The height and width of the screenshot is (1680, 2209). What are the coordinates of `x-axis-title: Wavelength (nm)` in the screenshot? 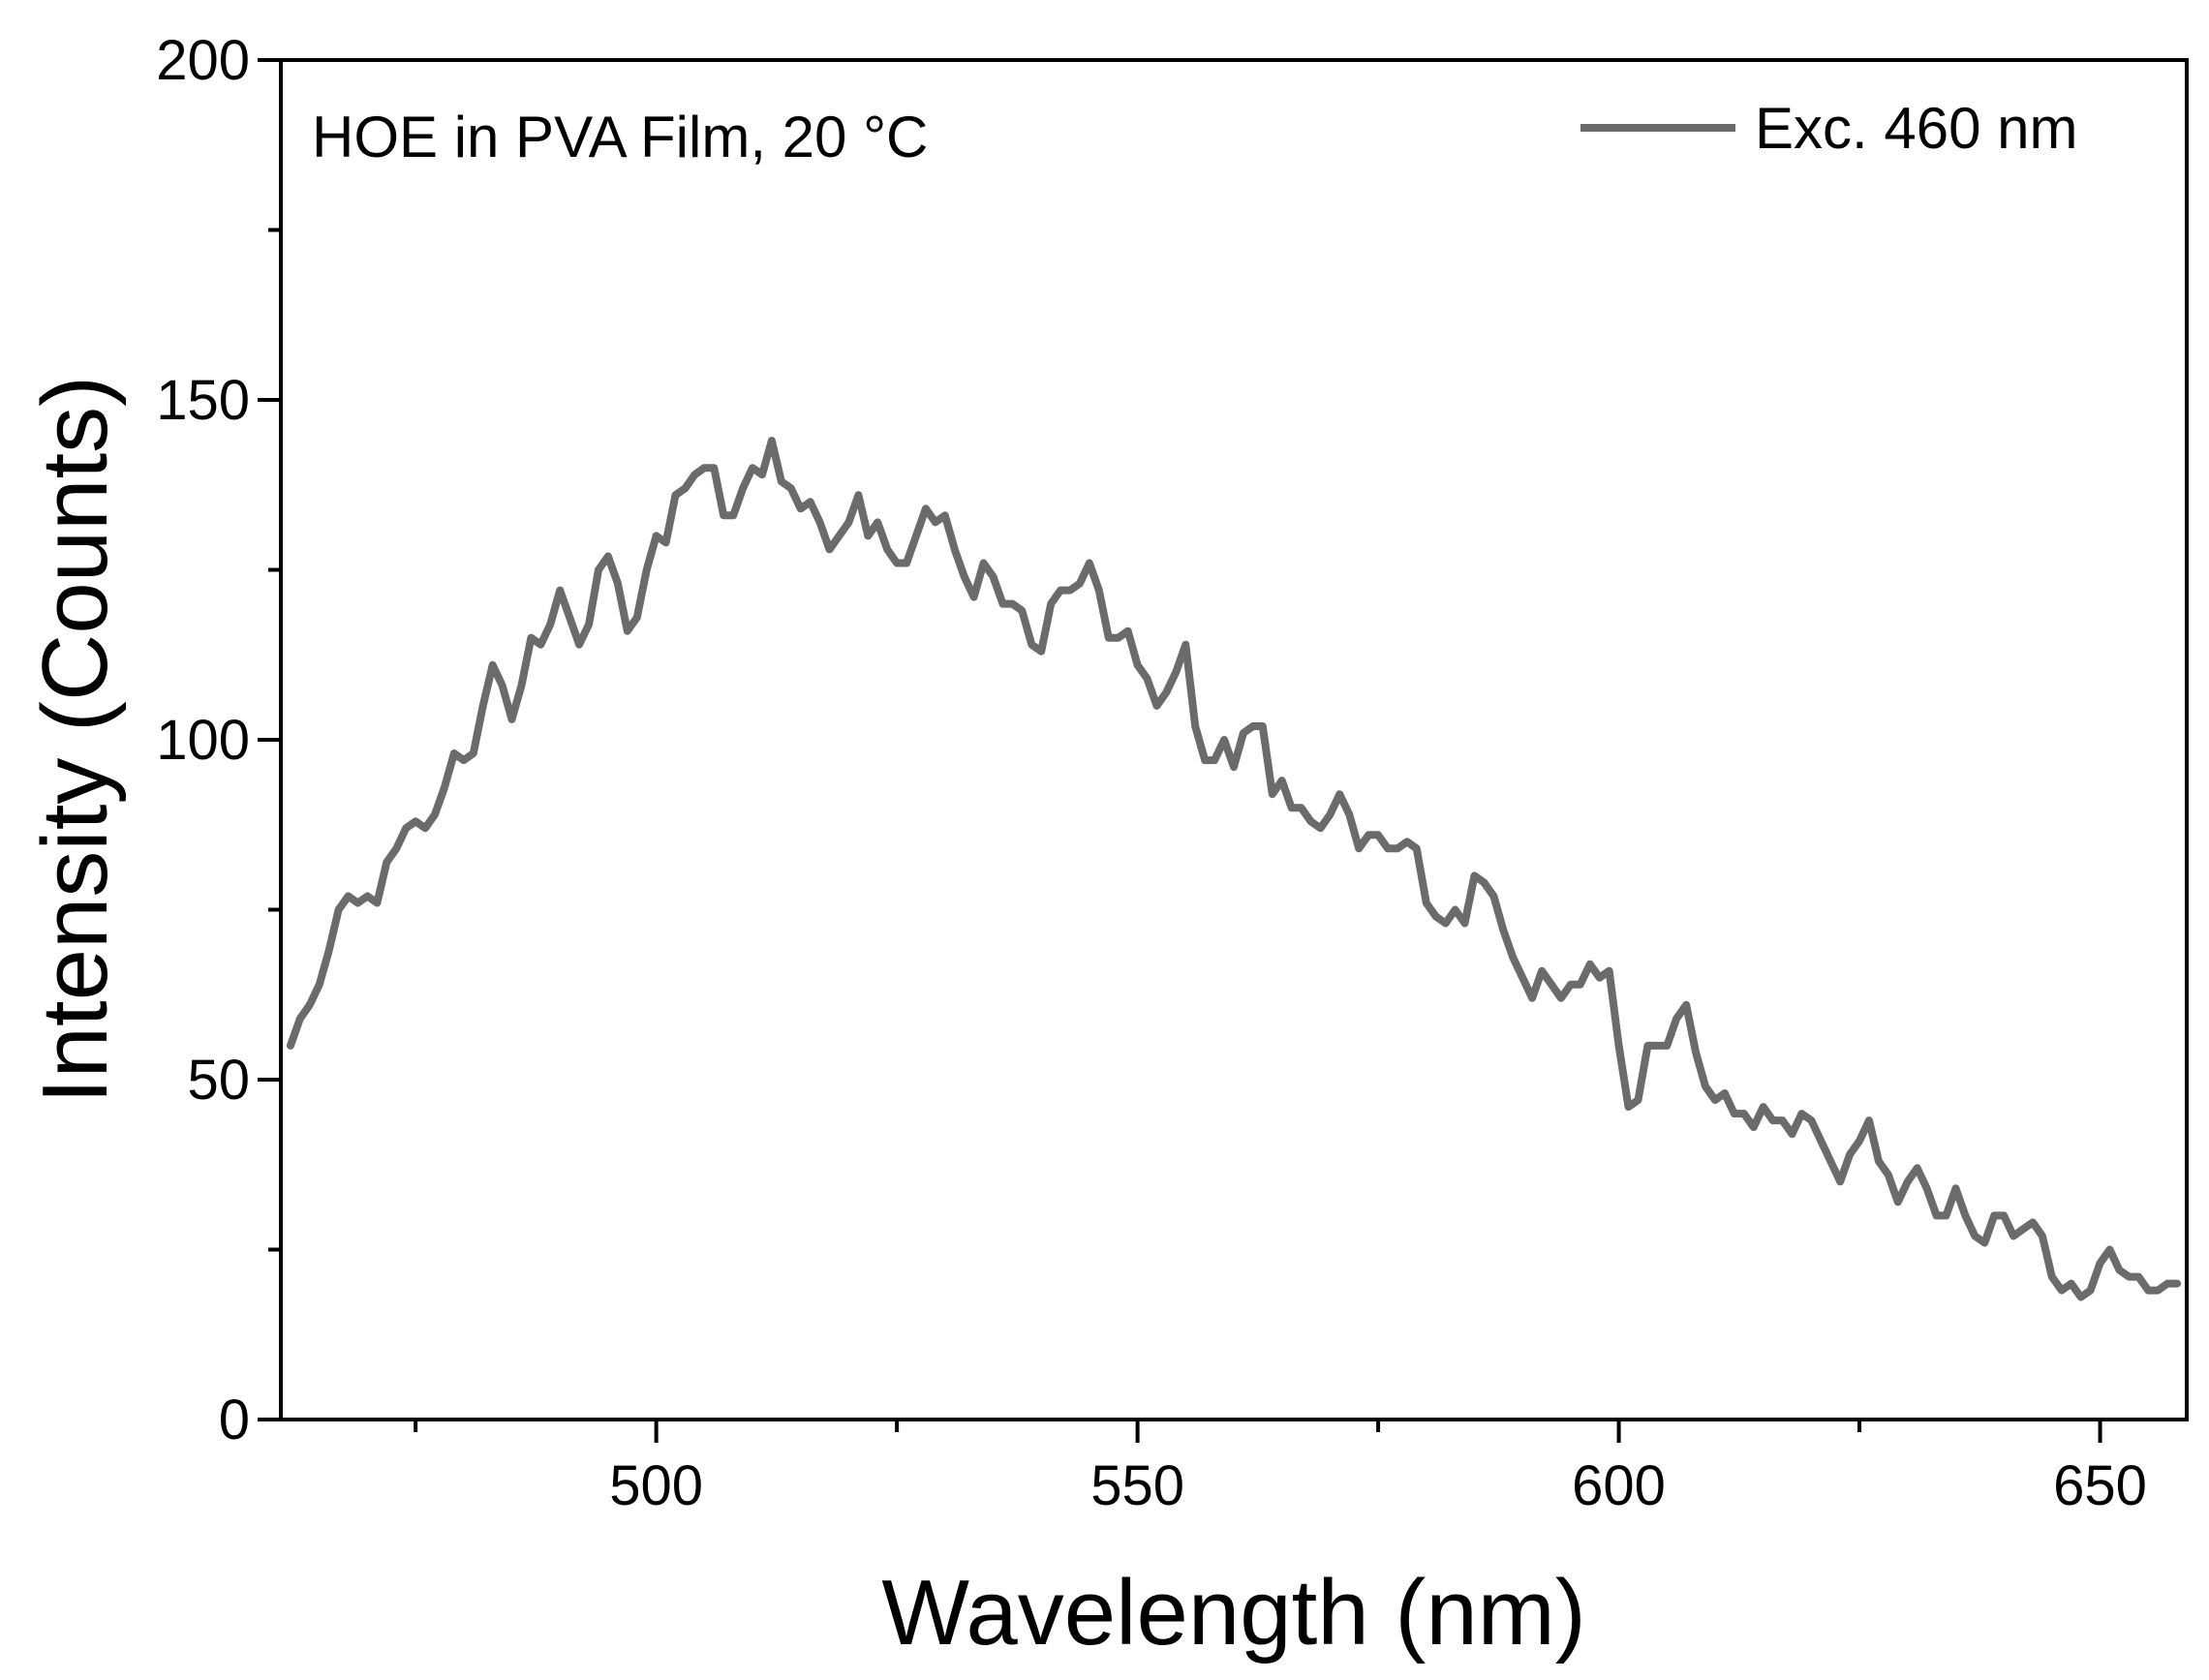 It's located at (1233, 1613).